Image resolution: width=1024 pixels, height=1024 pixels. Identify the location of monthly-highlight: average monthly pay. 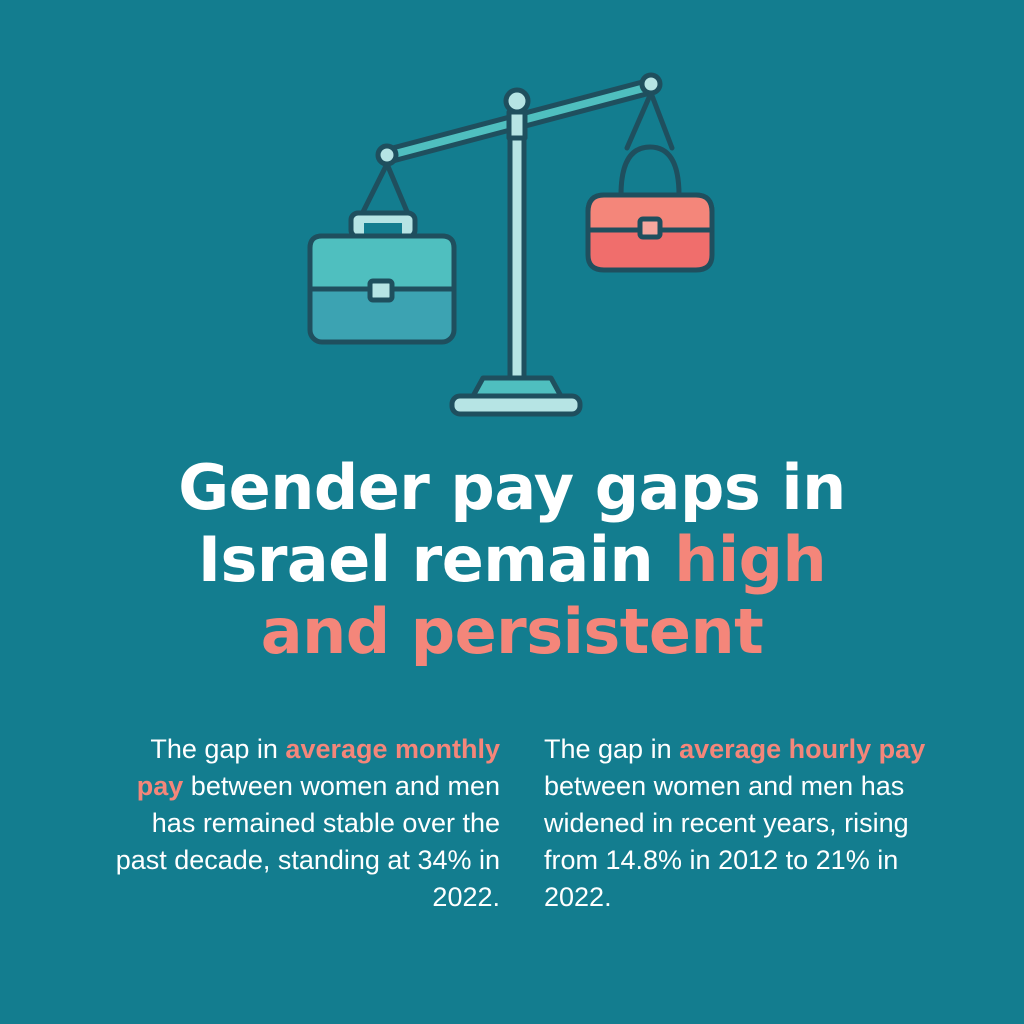
(318, 767).